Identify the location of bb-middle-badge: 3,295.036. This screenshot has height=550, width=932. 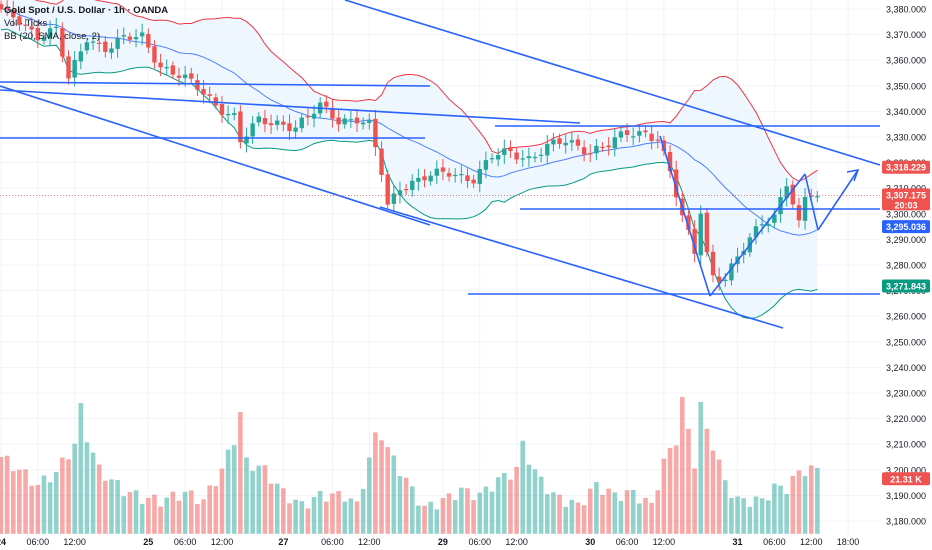
(906, 227).